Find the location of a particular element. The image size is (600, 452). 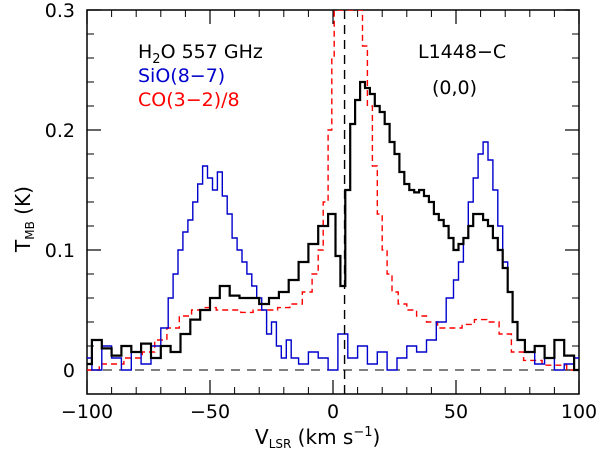

y-tick-label: 0.2 is located at coordinates (60, 131).